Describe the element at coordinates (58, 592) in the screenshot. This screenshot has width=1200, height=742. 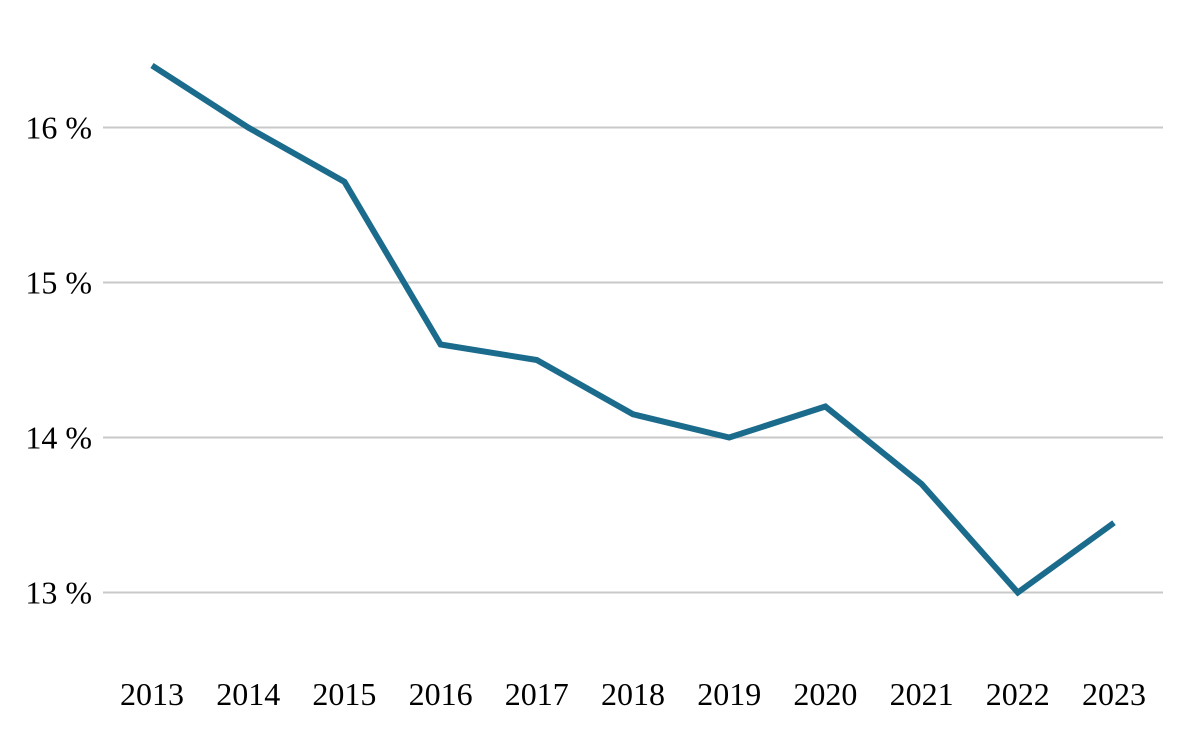
I see `y-axis-tick-label: 13 %` at that location.